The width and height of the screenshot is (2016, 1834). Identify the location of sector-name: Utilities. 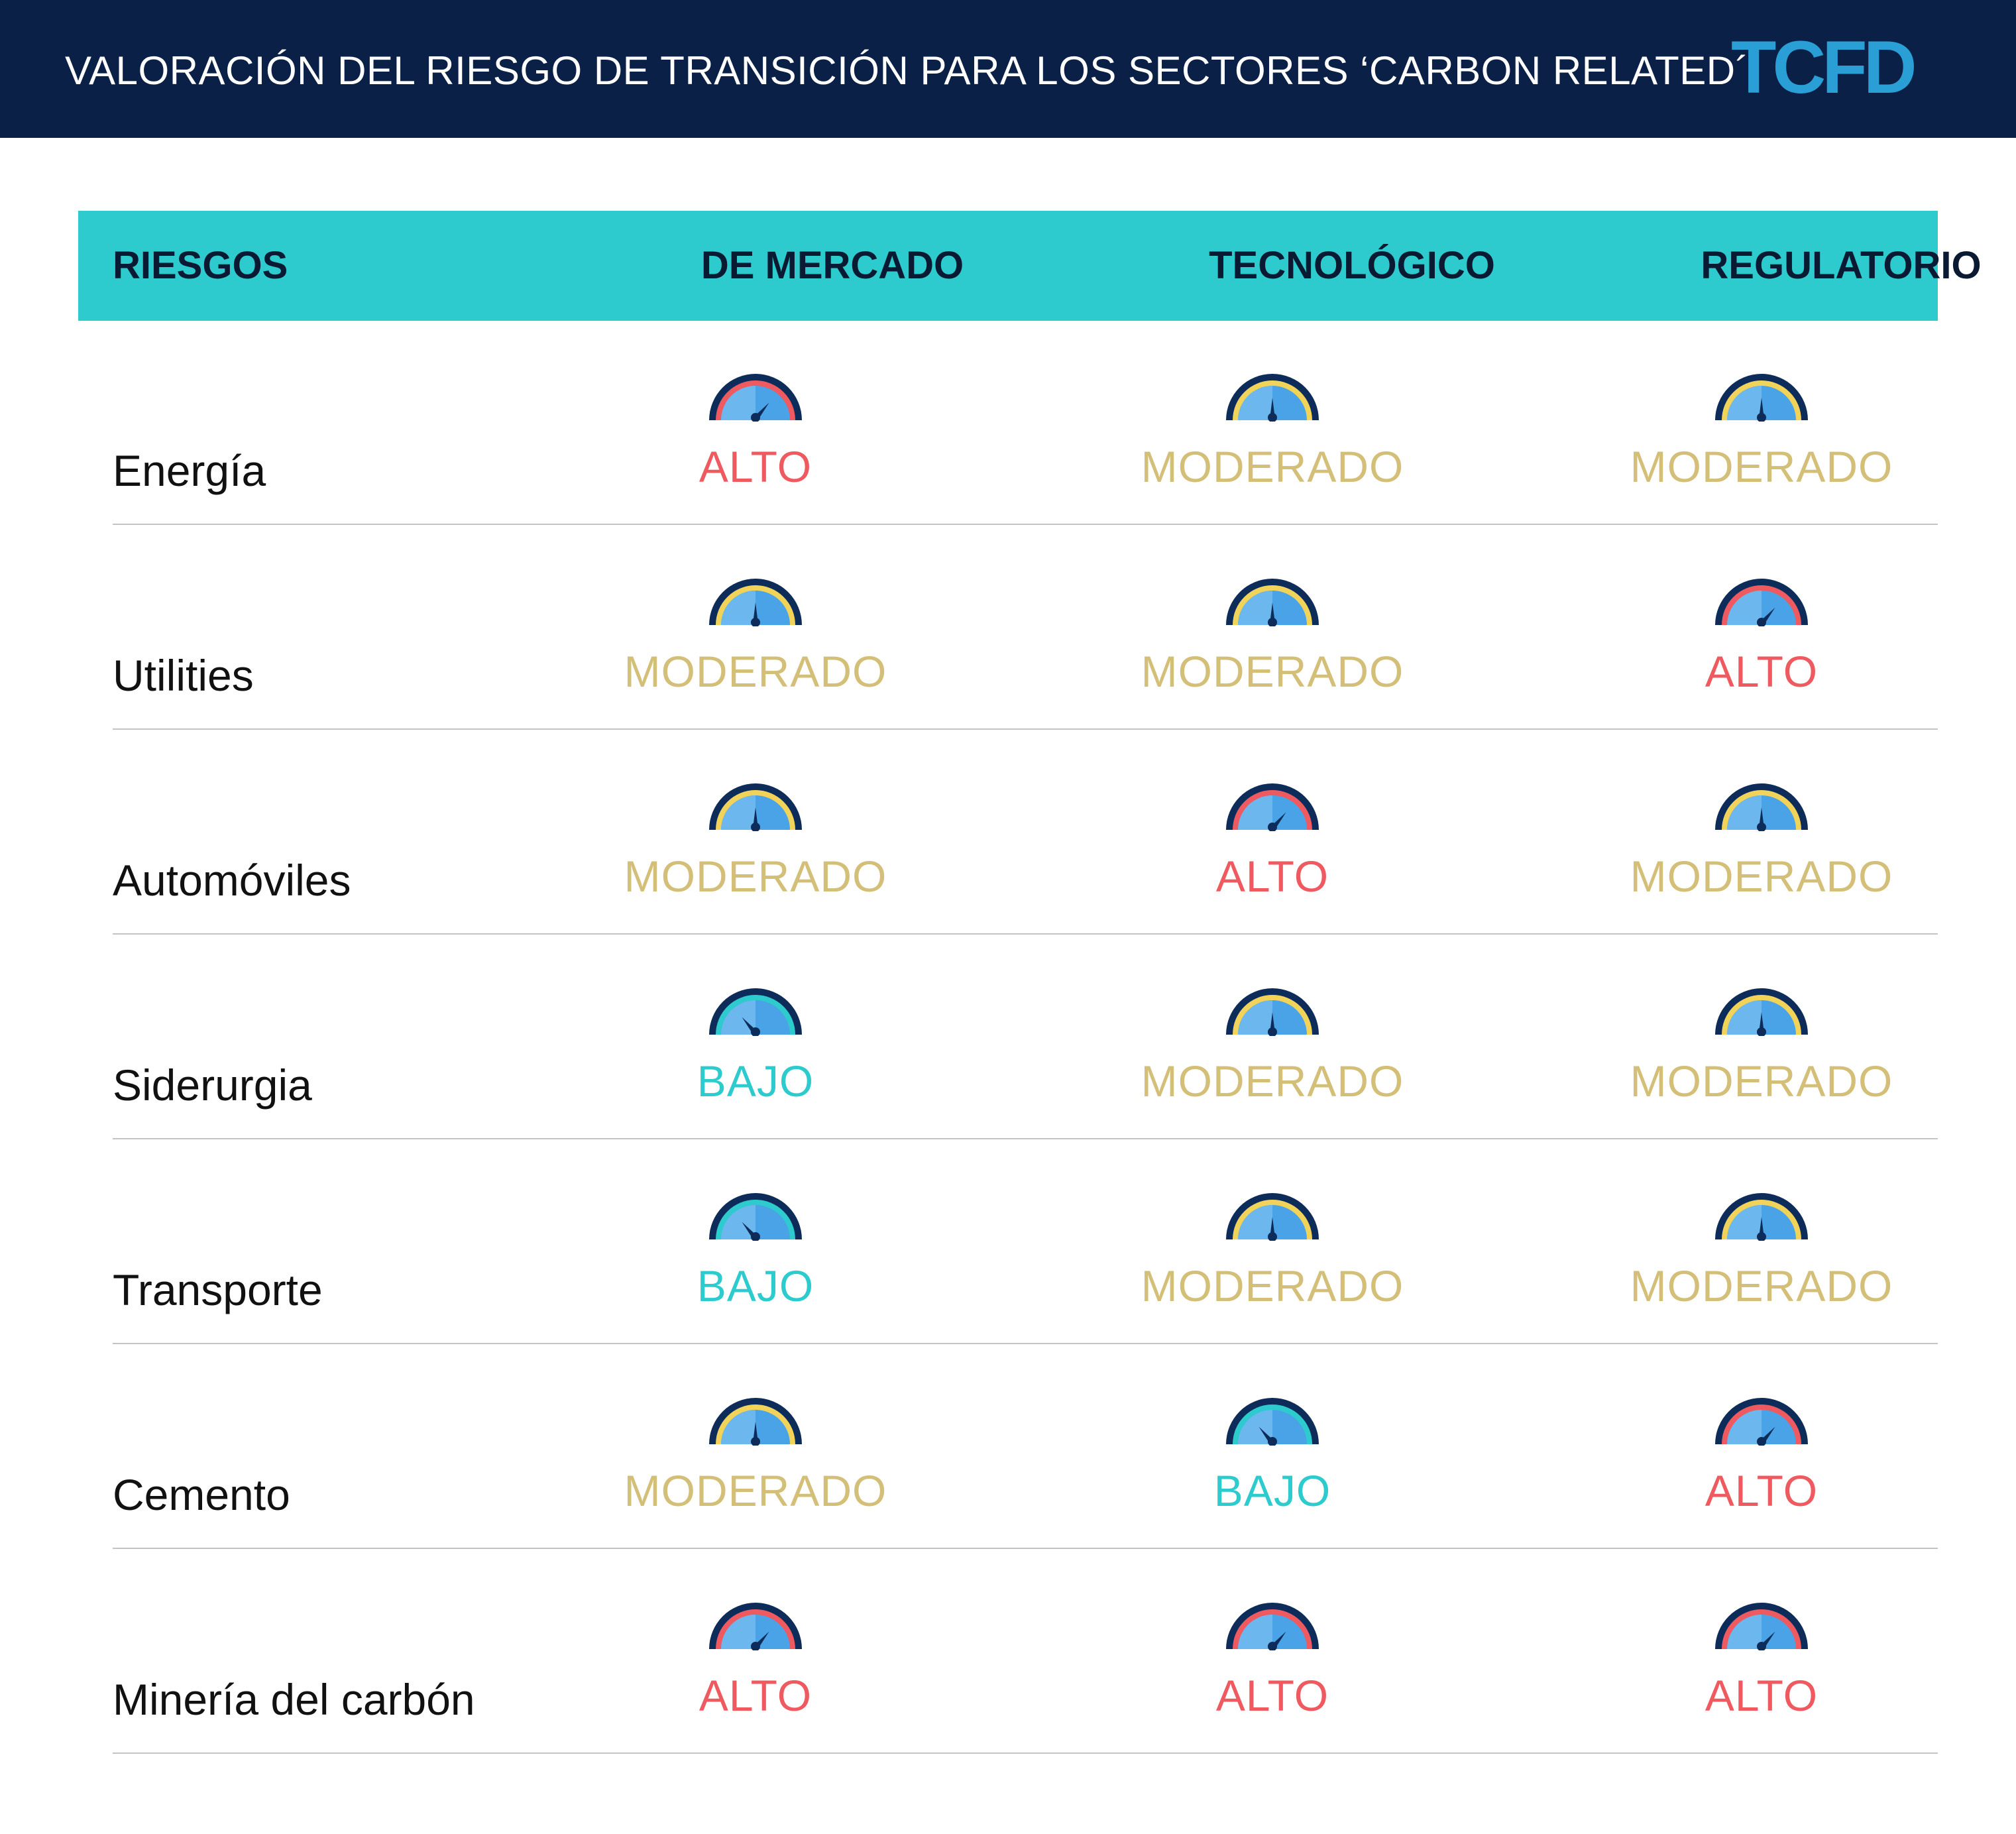
(183, 676).